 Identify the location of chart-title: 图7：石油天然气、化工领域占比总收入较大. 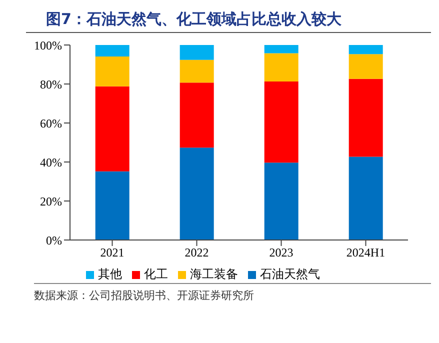
(228, 20).